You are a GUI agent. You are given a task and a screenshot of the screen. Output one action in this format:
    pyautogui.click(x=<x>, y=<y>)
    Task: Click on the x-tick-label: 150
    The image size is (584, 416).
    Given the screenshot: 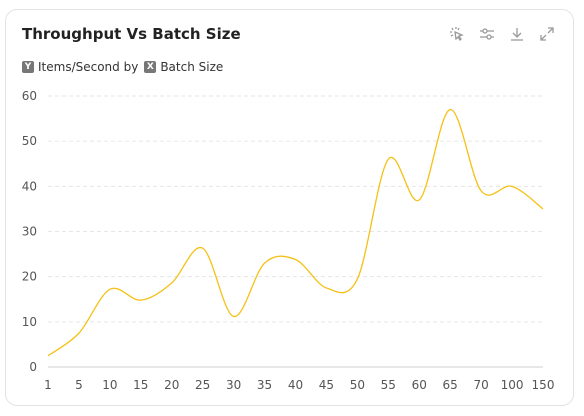 What is the action you would take?
    pyautogui.click(x=543, y=385)
    